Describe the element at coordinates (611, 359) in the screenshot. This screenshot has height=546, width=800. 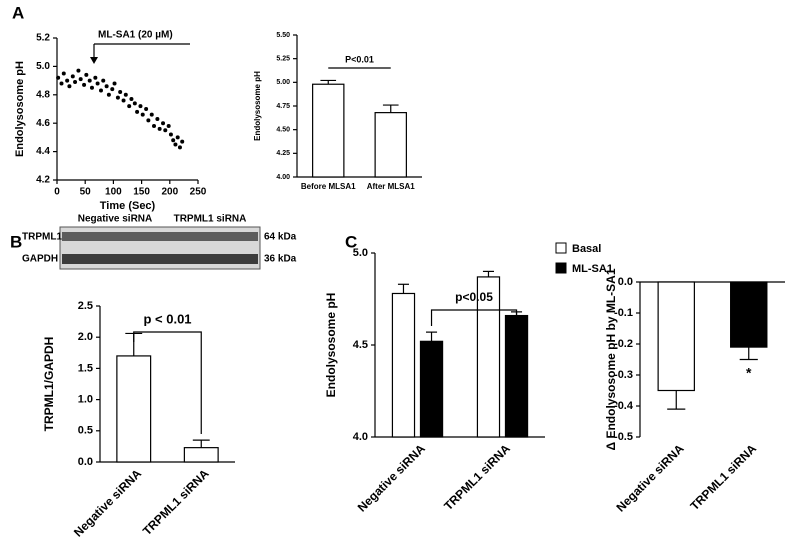
I see `y-axis-title: Δ Endolysosome pH by ML-SA1` at that location.